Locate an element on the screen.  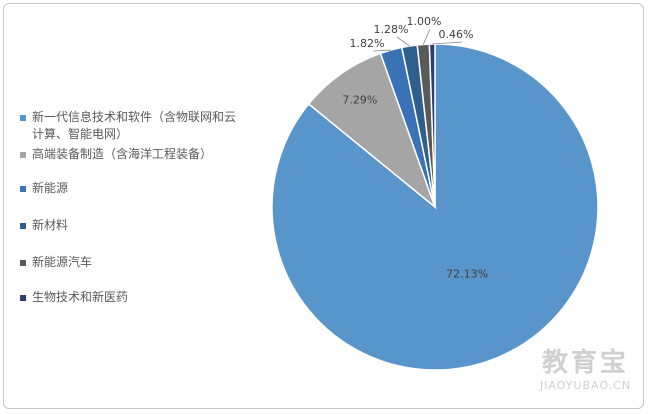
legend-label: 高端装备制造（含海洋工程装备） is located at coordinates (122, 154).